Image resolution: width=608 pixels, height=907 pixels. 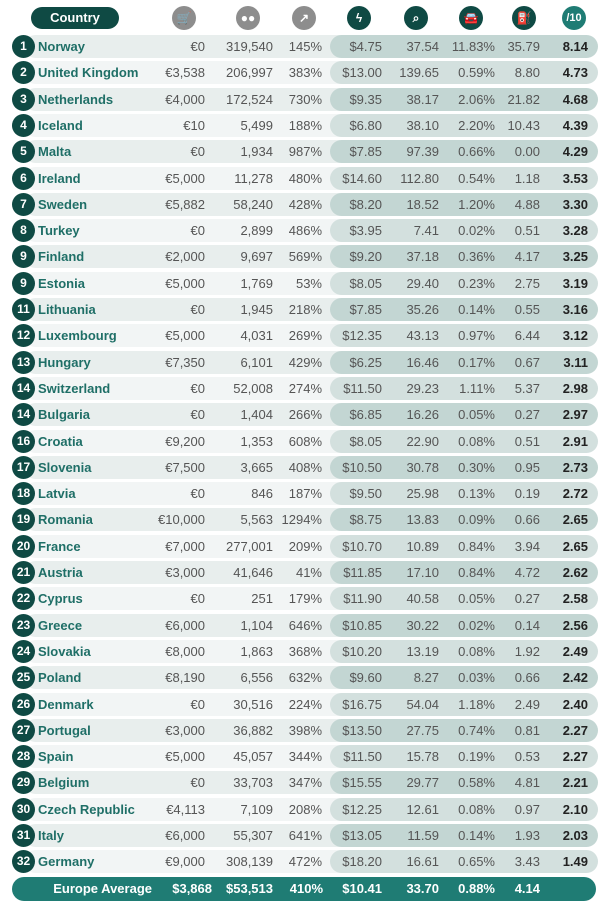 What do you see at coordinates (422, 730) in the screenshot?
I see `searches-cell: 27.75` at bounding box center [422, 730].